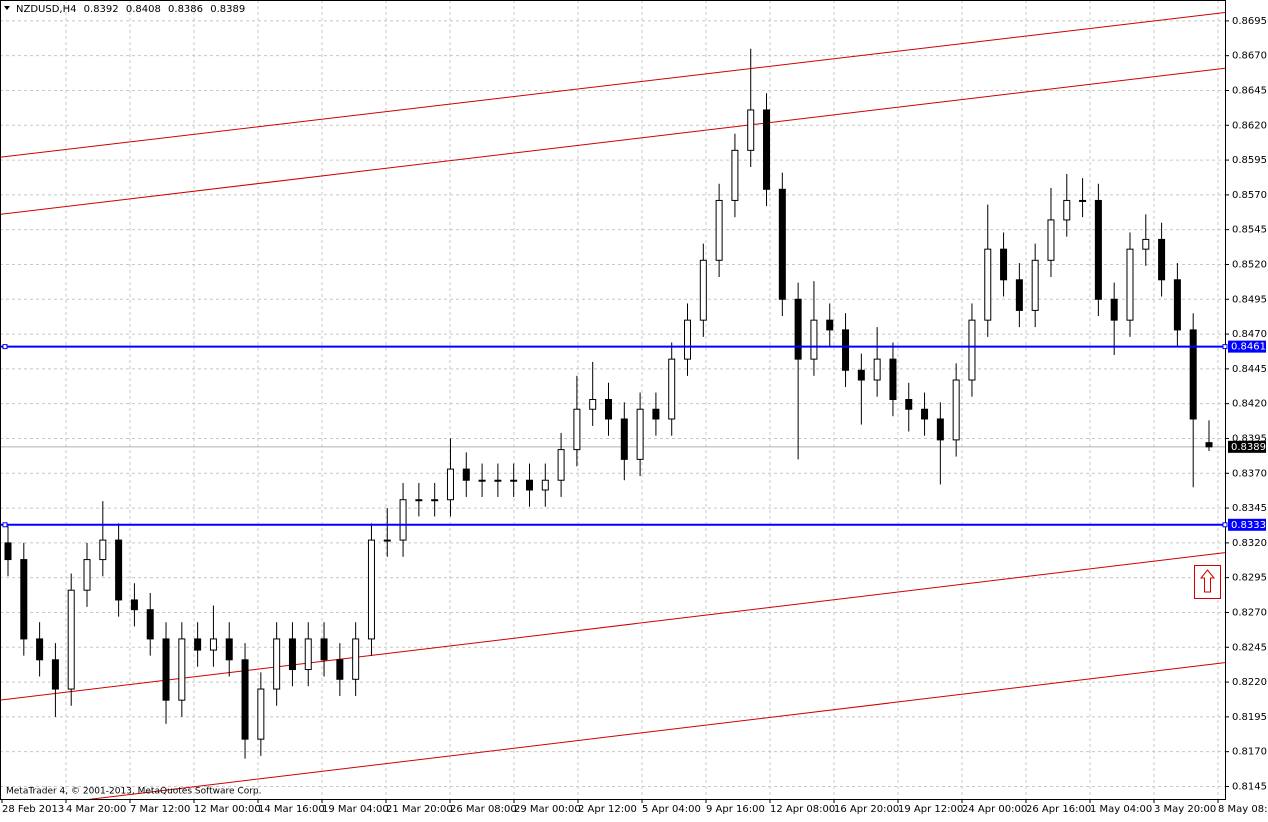 The image size is (1268, 822). Describe the element at coordinates (1249, 578) in the screenshot. I see `y-tick-label: 0.8295` at that location.